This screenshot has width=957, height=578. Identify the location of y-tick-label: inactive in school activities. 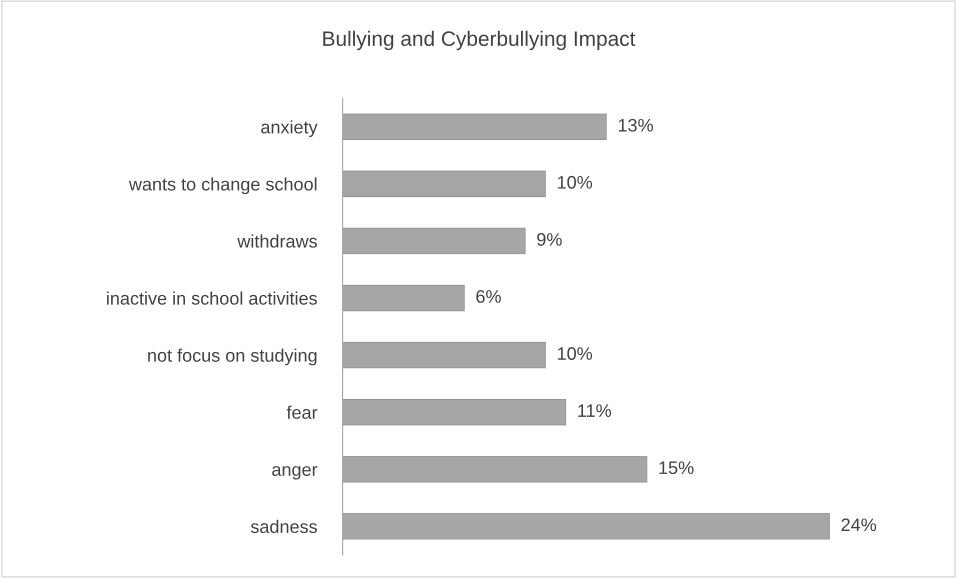
(212, 298).